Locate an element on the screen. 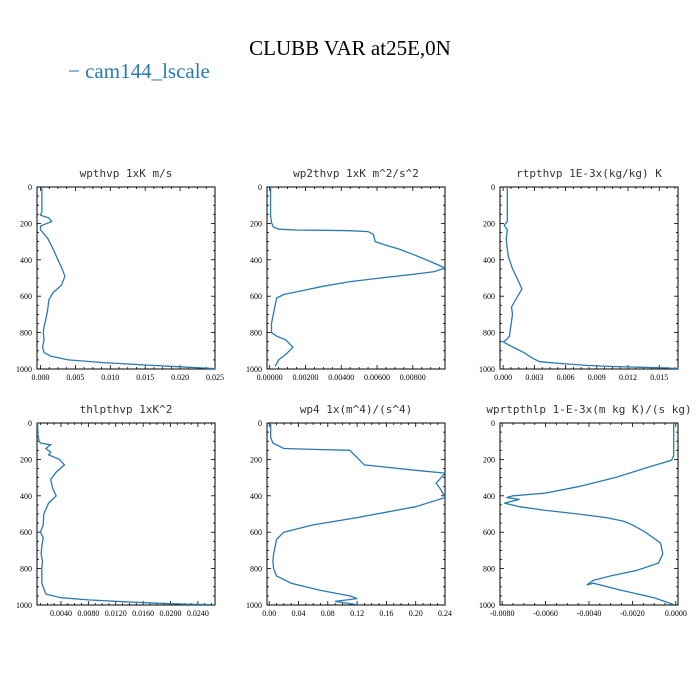 The height and width of the screenshot is (700, 700). x-tick-label: -0.0060 is located at coordinates (545, 613).